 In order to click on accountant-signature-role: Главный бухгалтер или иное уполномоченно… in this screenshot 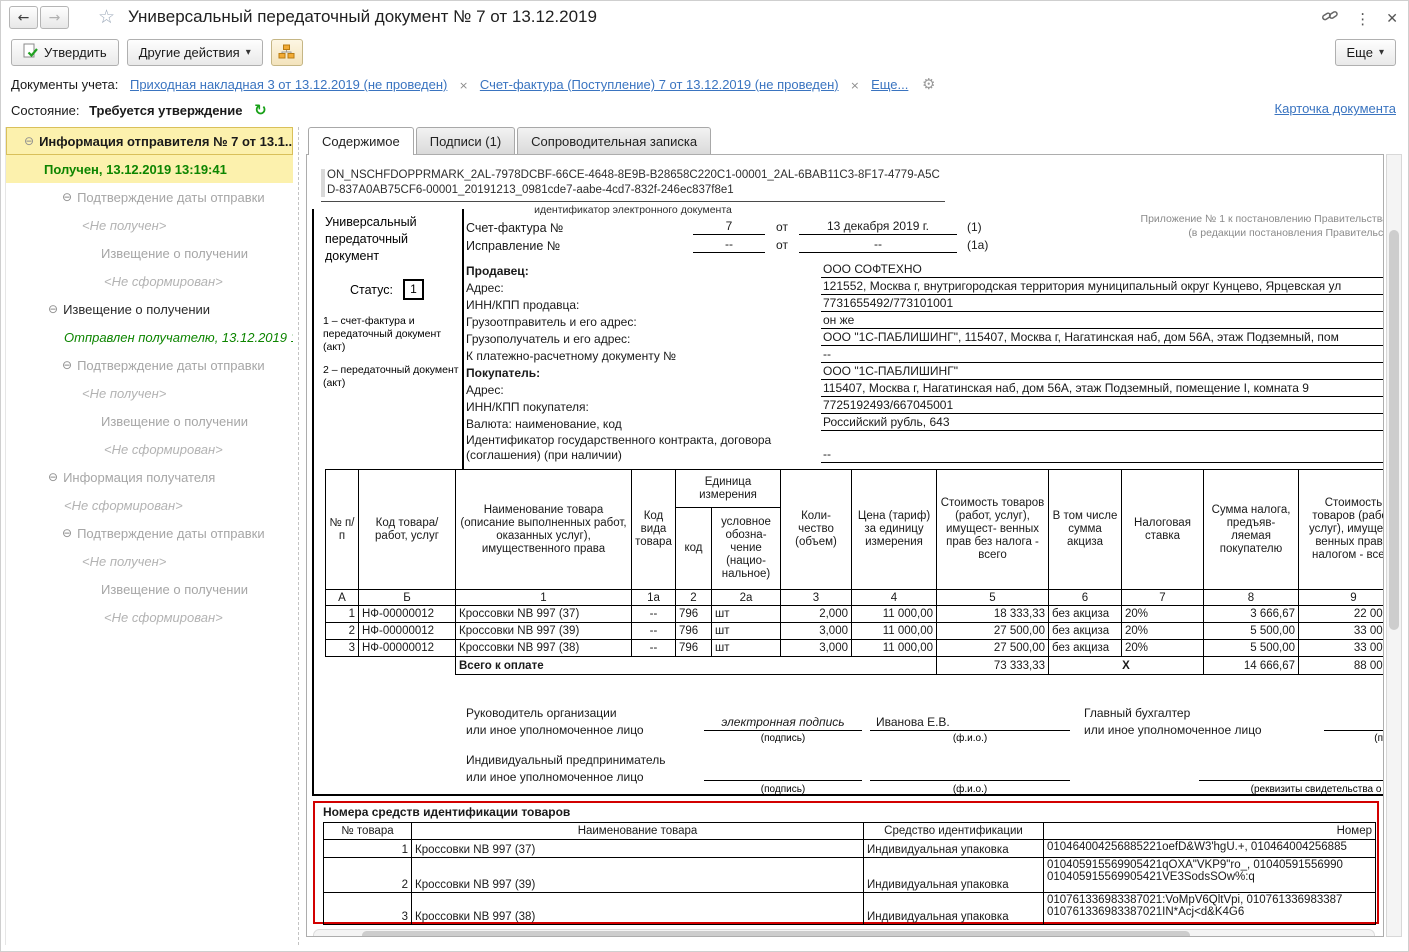, I will do `click(1173, 722)`.